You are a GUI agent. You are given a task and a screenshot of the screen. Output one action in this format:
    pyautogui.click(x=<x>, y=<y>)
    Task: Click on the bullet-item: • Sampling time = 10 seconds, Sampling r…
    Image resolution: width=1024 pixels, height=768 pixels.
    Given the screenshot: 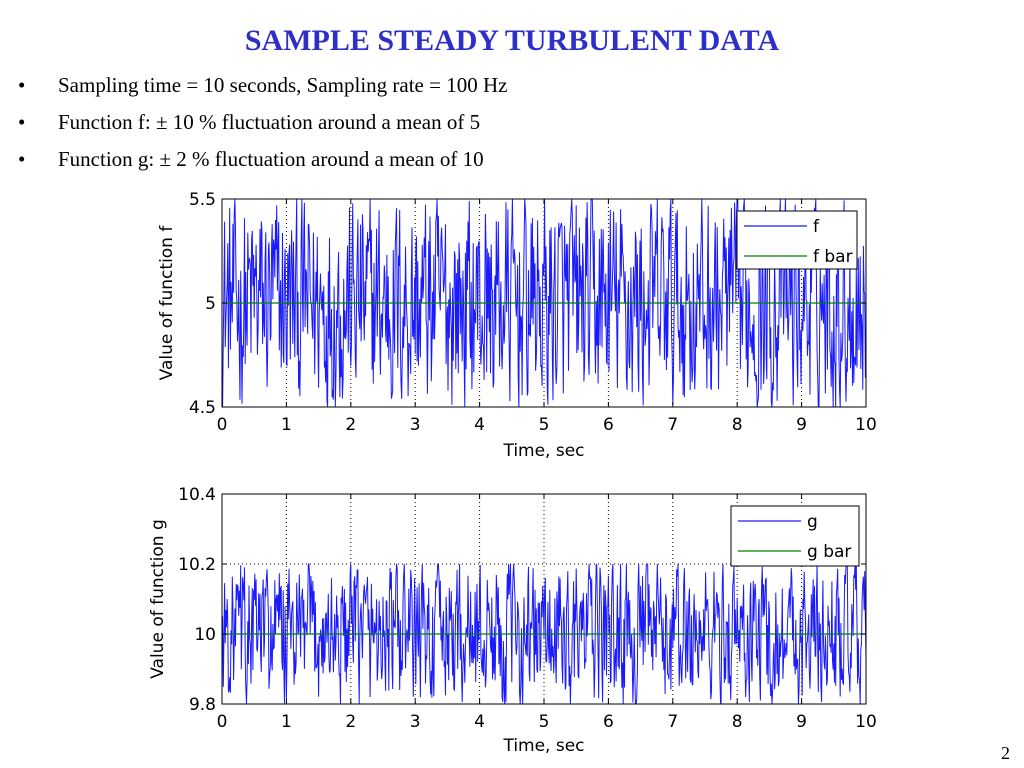 What is the action you would take?
    pyautogui.click(x=262, y=88)
    